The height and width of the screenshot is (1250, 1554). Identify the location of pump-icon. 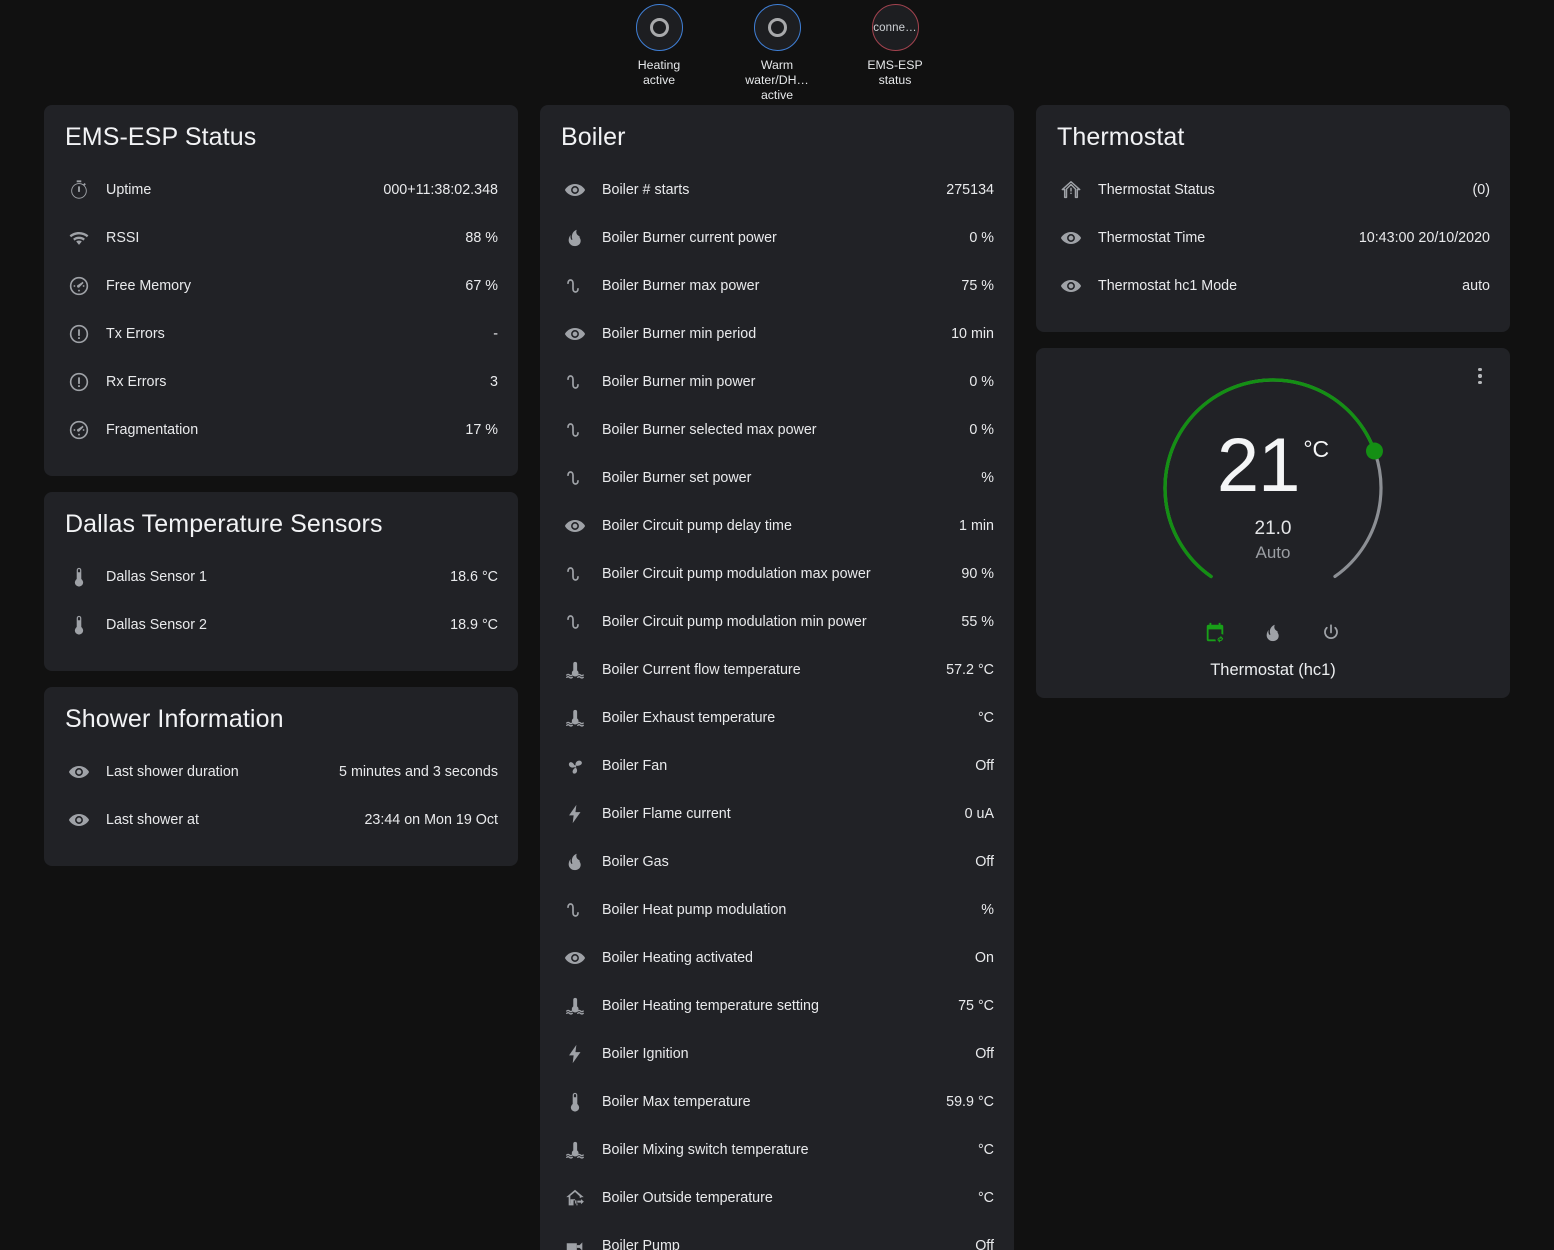
(581, 1242).